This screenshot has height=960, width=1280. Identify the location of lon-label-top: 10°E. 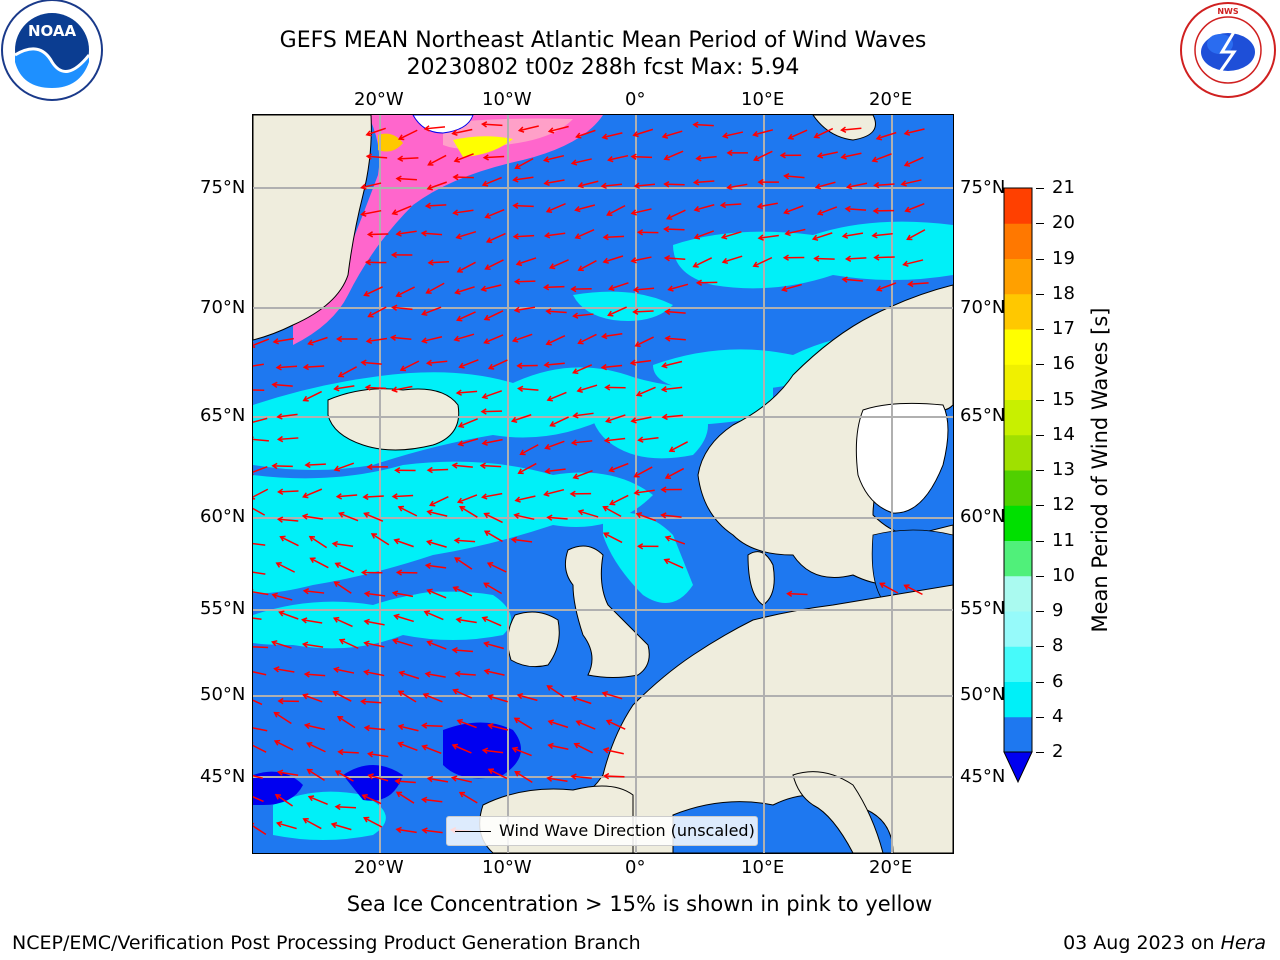
(763, 99).